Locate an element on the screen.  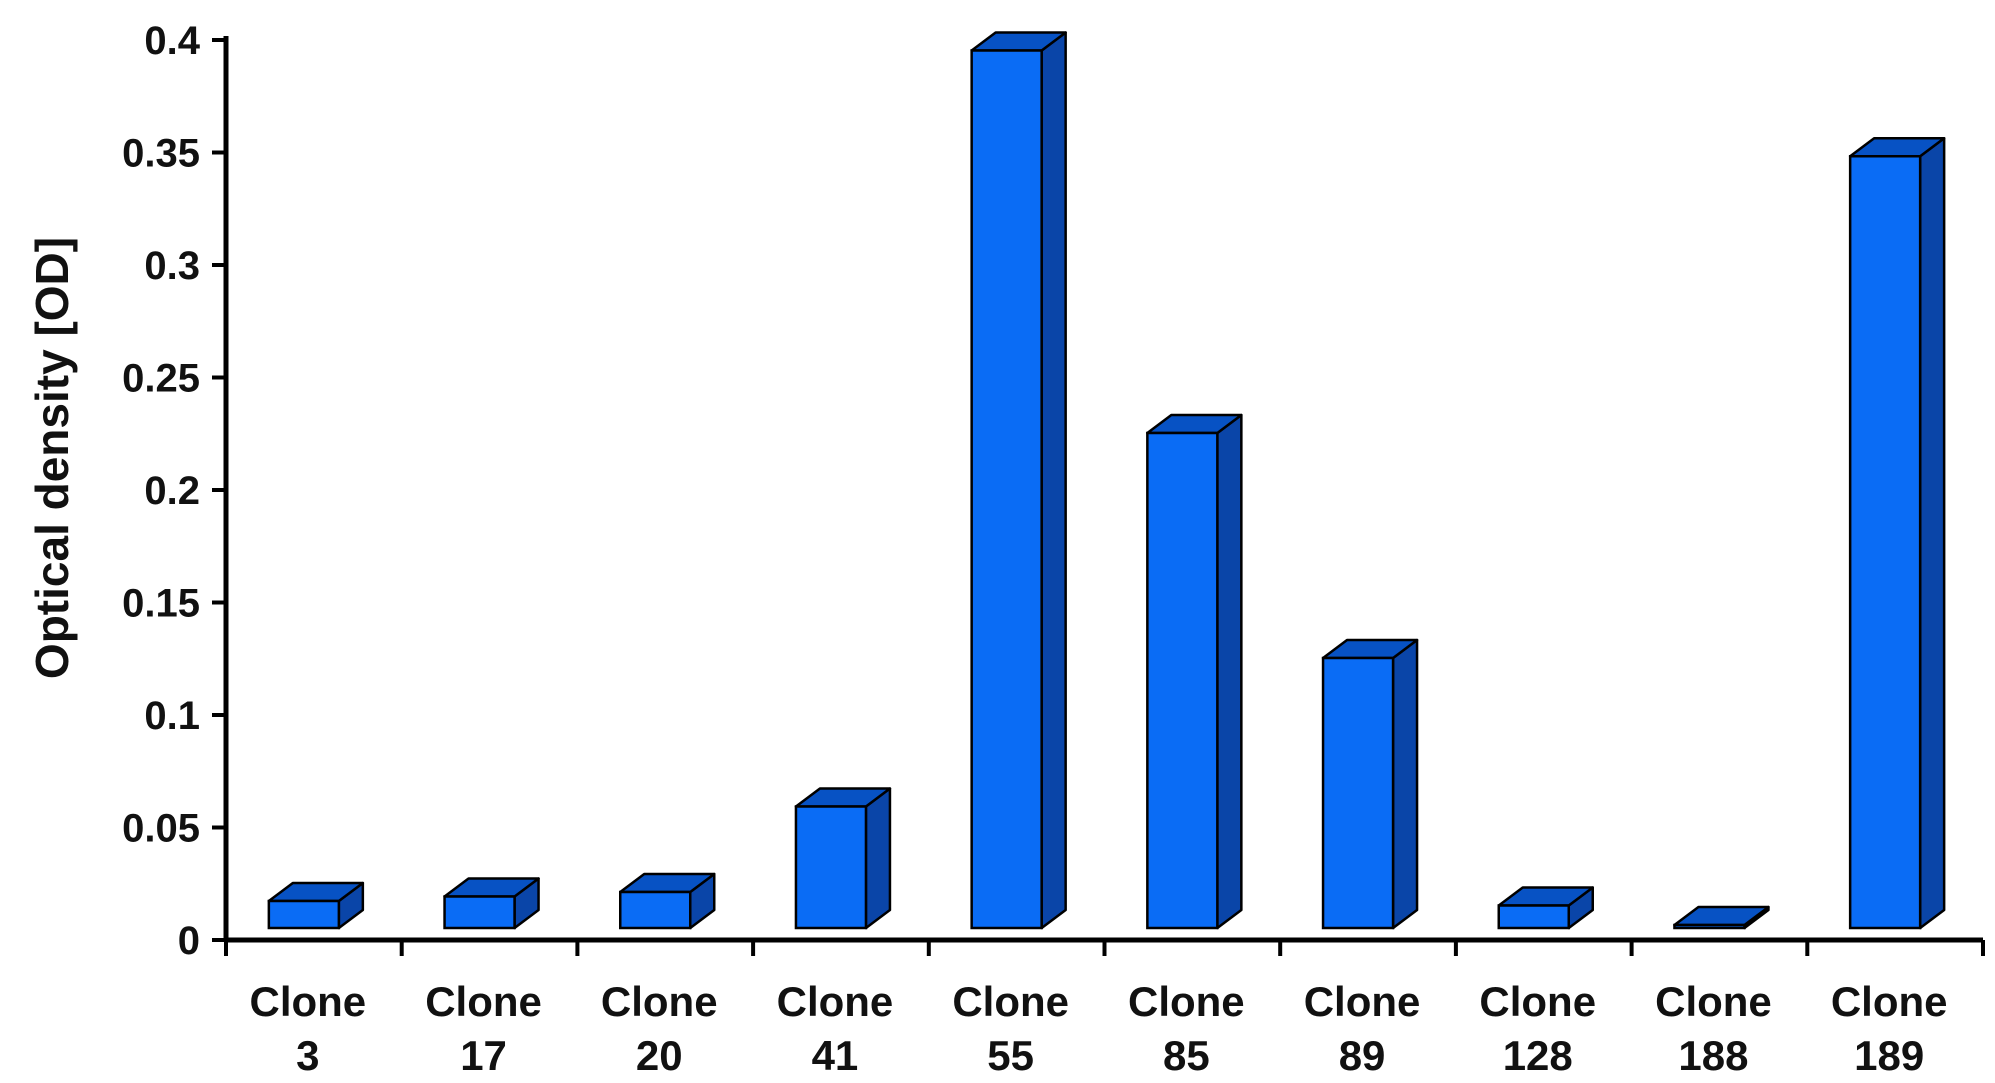
y-tick-label: 0.05 is located at coordinates (161, 829).